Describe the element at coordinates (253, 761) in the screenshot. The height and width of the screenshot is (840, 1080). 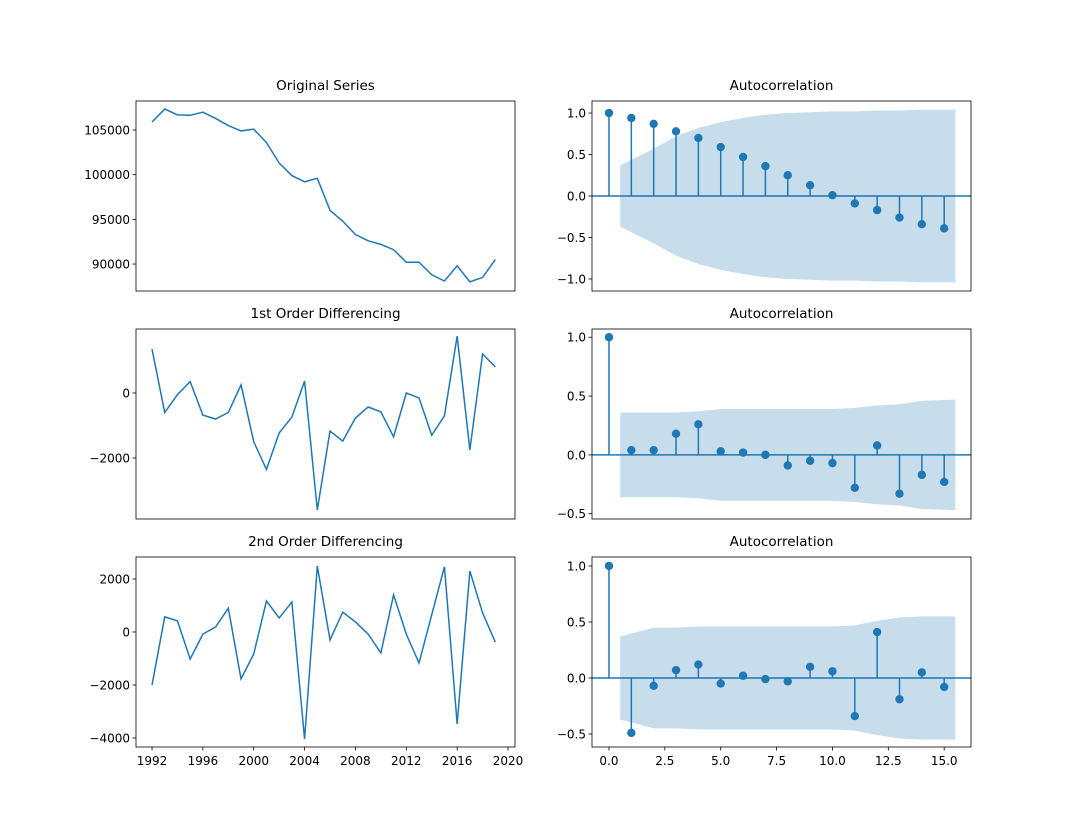
I see `x-tick-label: 2000` at that location.